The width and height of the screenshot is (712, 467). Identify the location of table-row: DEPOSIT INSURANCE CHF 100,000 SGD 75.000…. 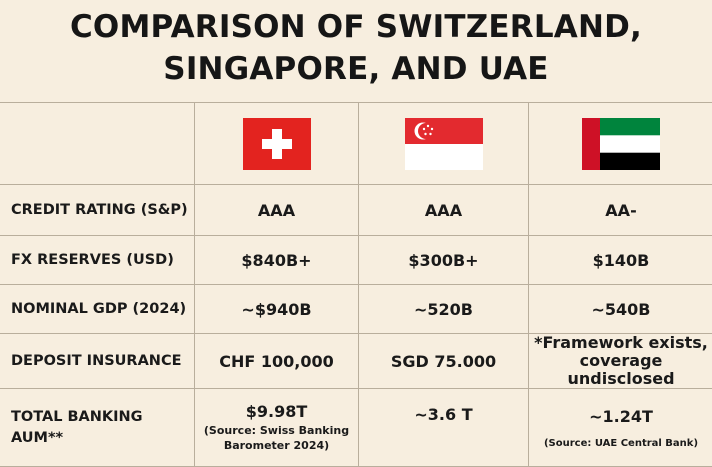
(356, 361).